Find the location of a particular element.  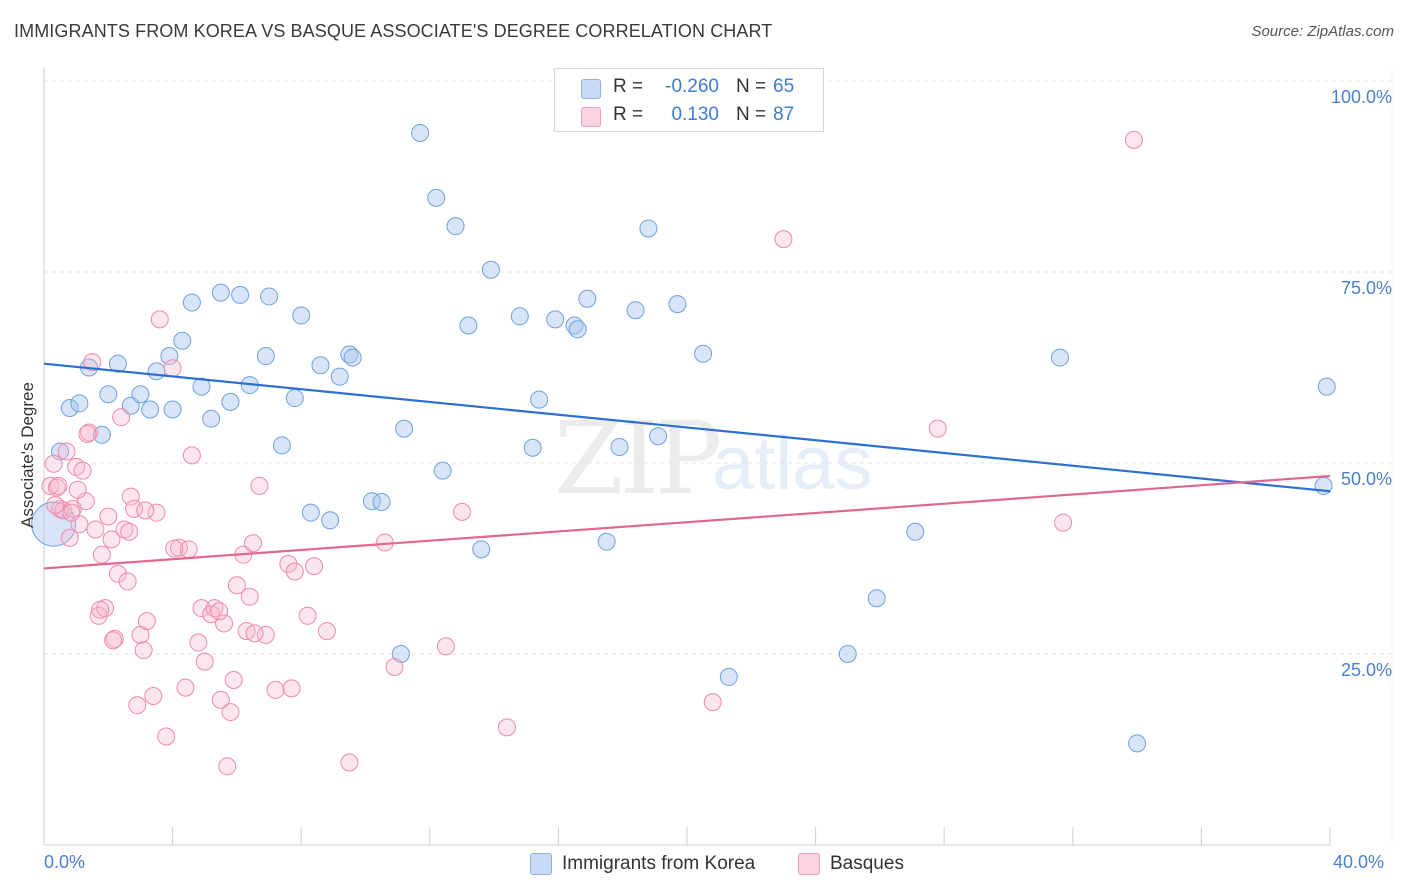

legend-r-value: 0.130 is located at coordinates (695, 114).